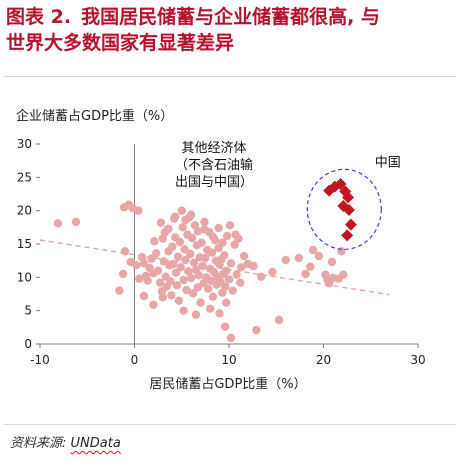 The image size is (460, 470). Describe the element at coordinates (40, 360) in the screenshot. I see `x-tick-label: -10` at that location.